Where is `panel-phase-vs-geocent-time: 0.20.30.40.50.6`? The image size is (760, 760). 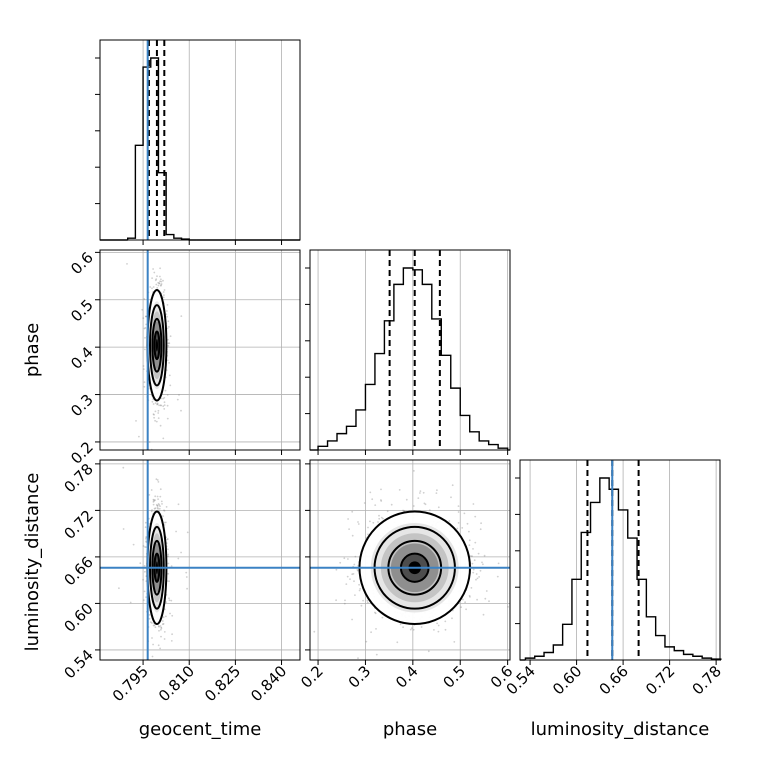
panel-phase-vs-geocent-time: 0.20.30.40.50.6 is located at coordinates (184, 358).